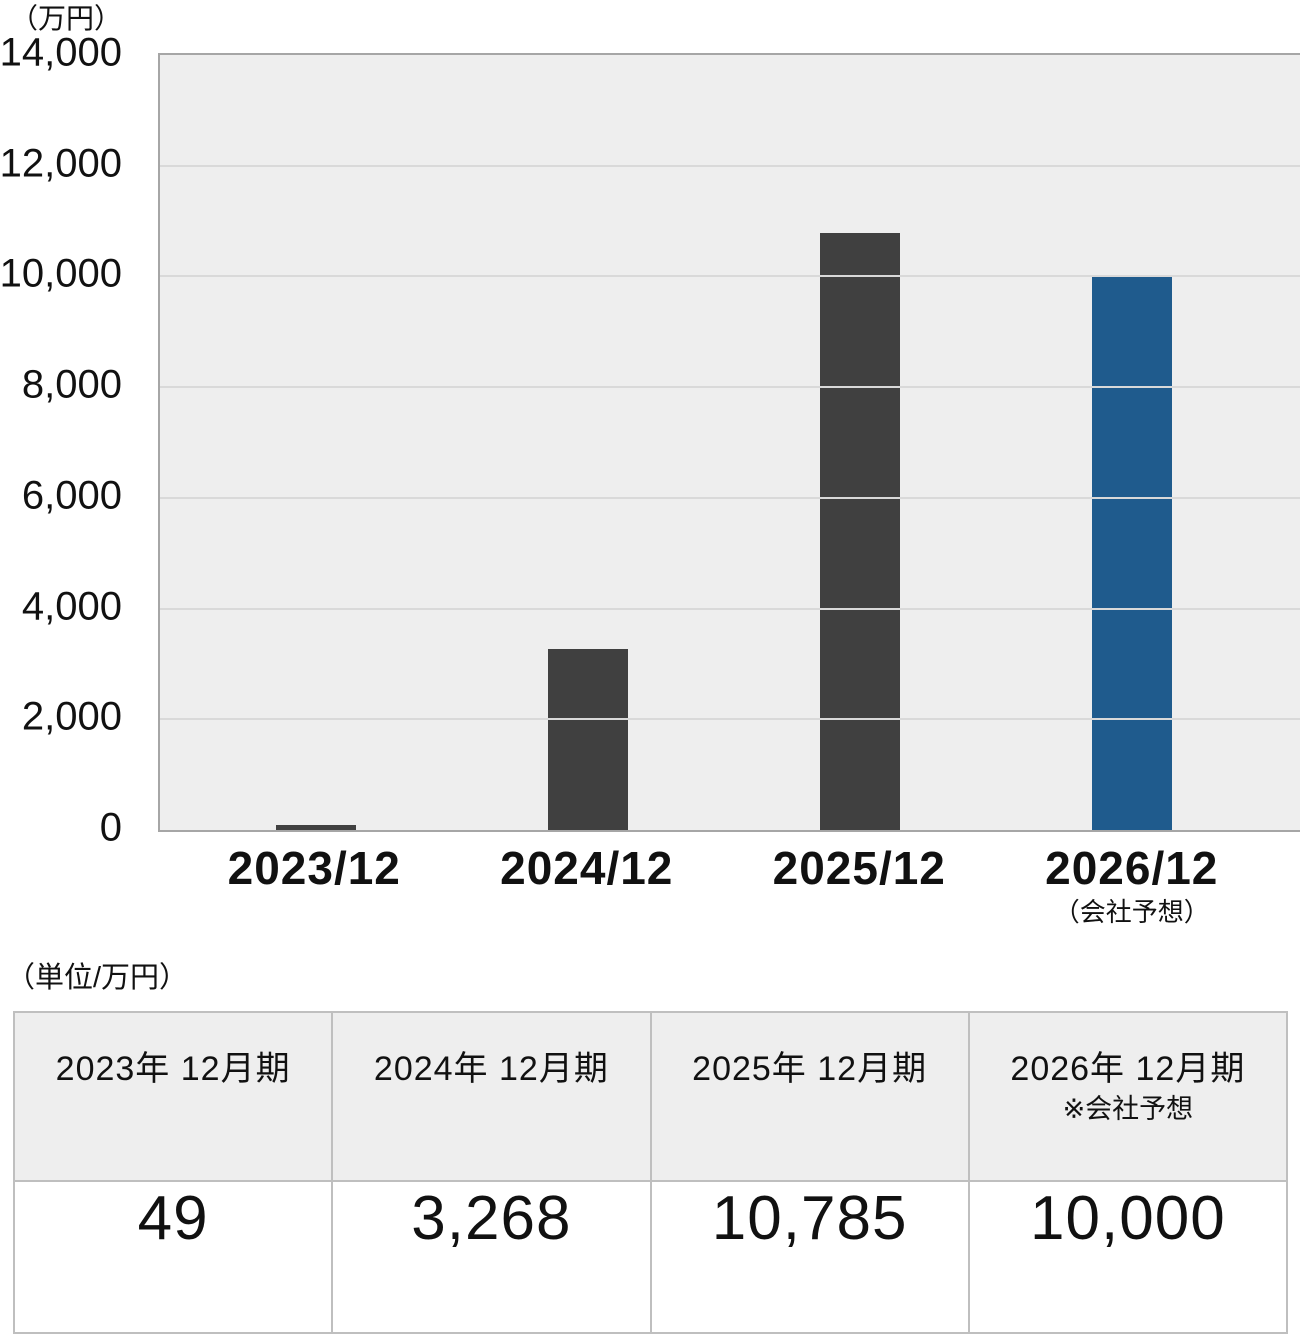 This screenshot has height=1334, width=1300. What do you see at coordinates (71, 495) in the screenshot?
I see `y-tick-label: 6,000` at bounding box center [71, 495].